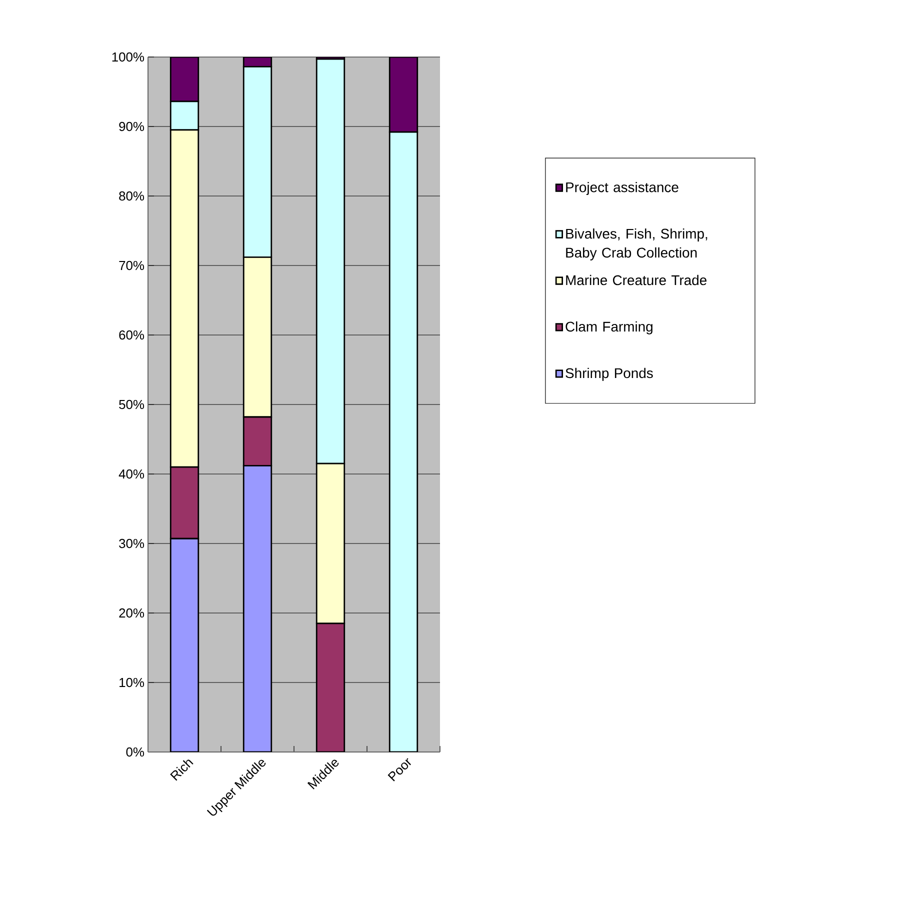 The height and width of the screenshot is (919, 916). I want to click on y-tick-label: 20%, so click(131, 613).